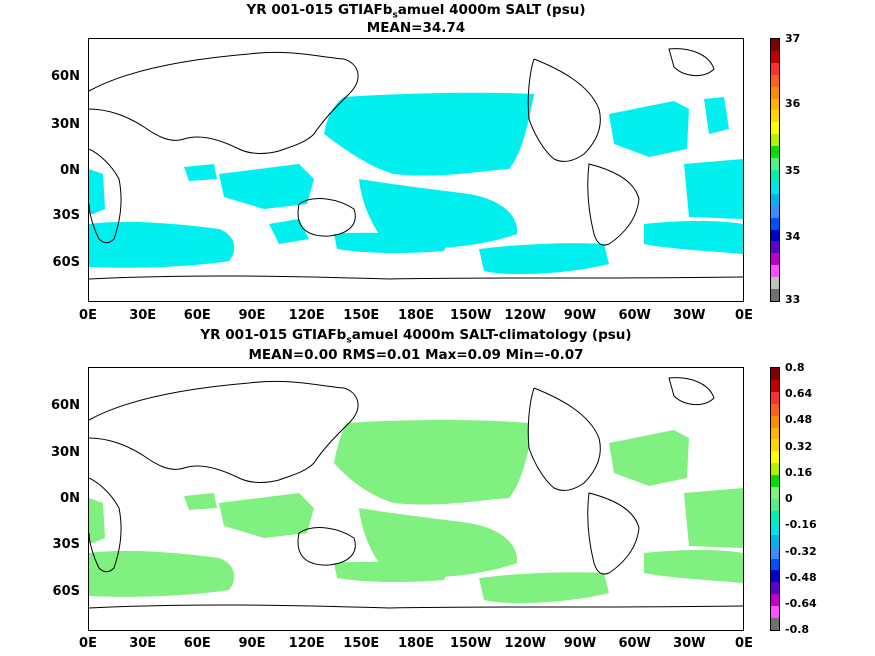  Describe the element at coordinates (649, 458) in the screenshot. I see `north-atlantic-shade` at that location.